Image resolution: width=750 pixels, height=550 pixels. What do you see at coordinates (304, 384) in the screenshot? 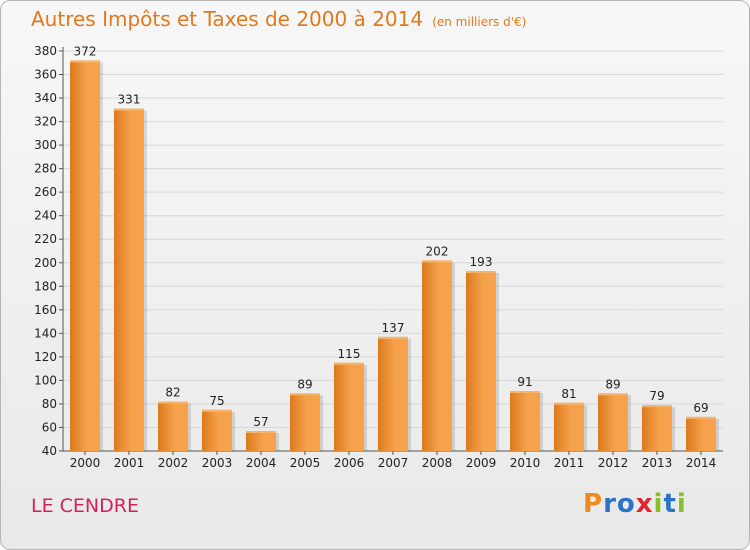
I see `value-label-2005: 89` at bounding box center [304, 384].